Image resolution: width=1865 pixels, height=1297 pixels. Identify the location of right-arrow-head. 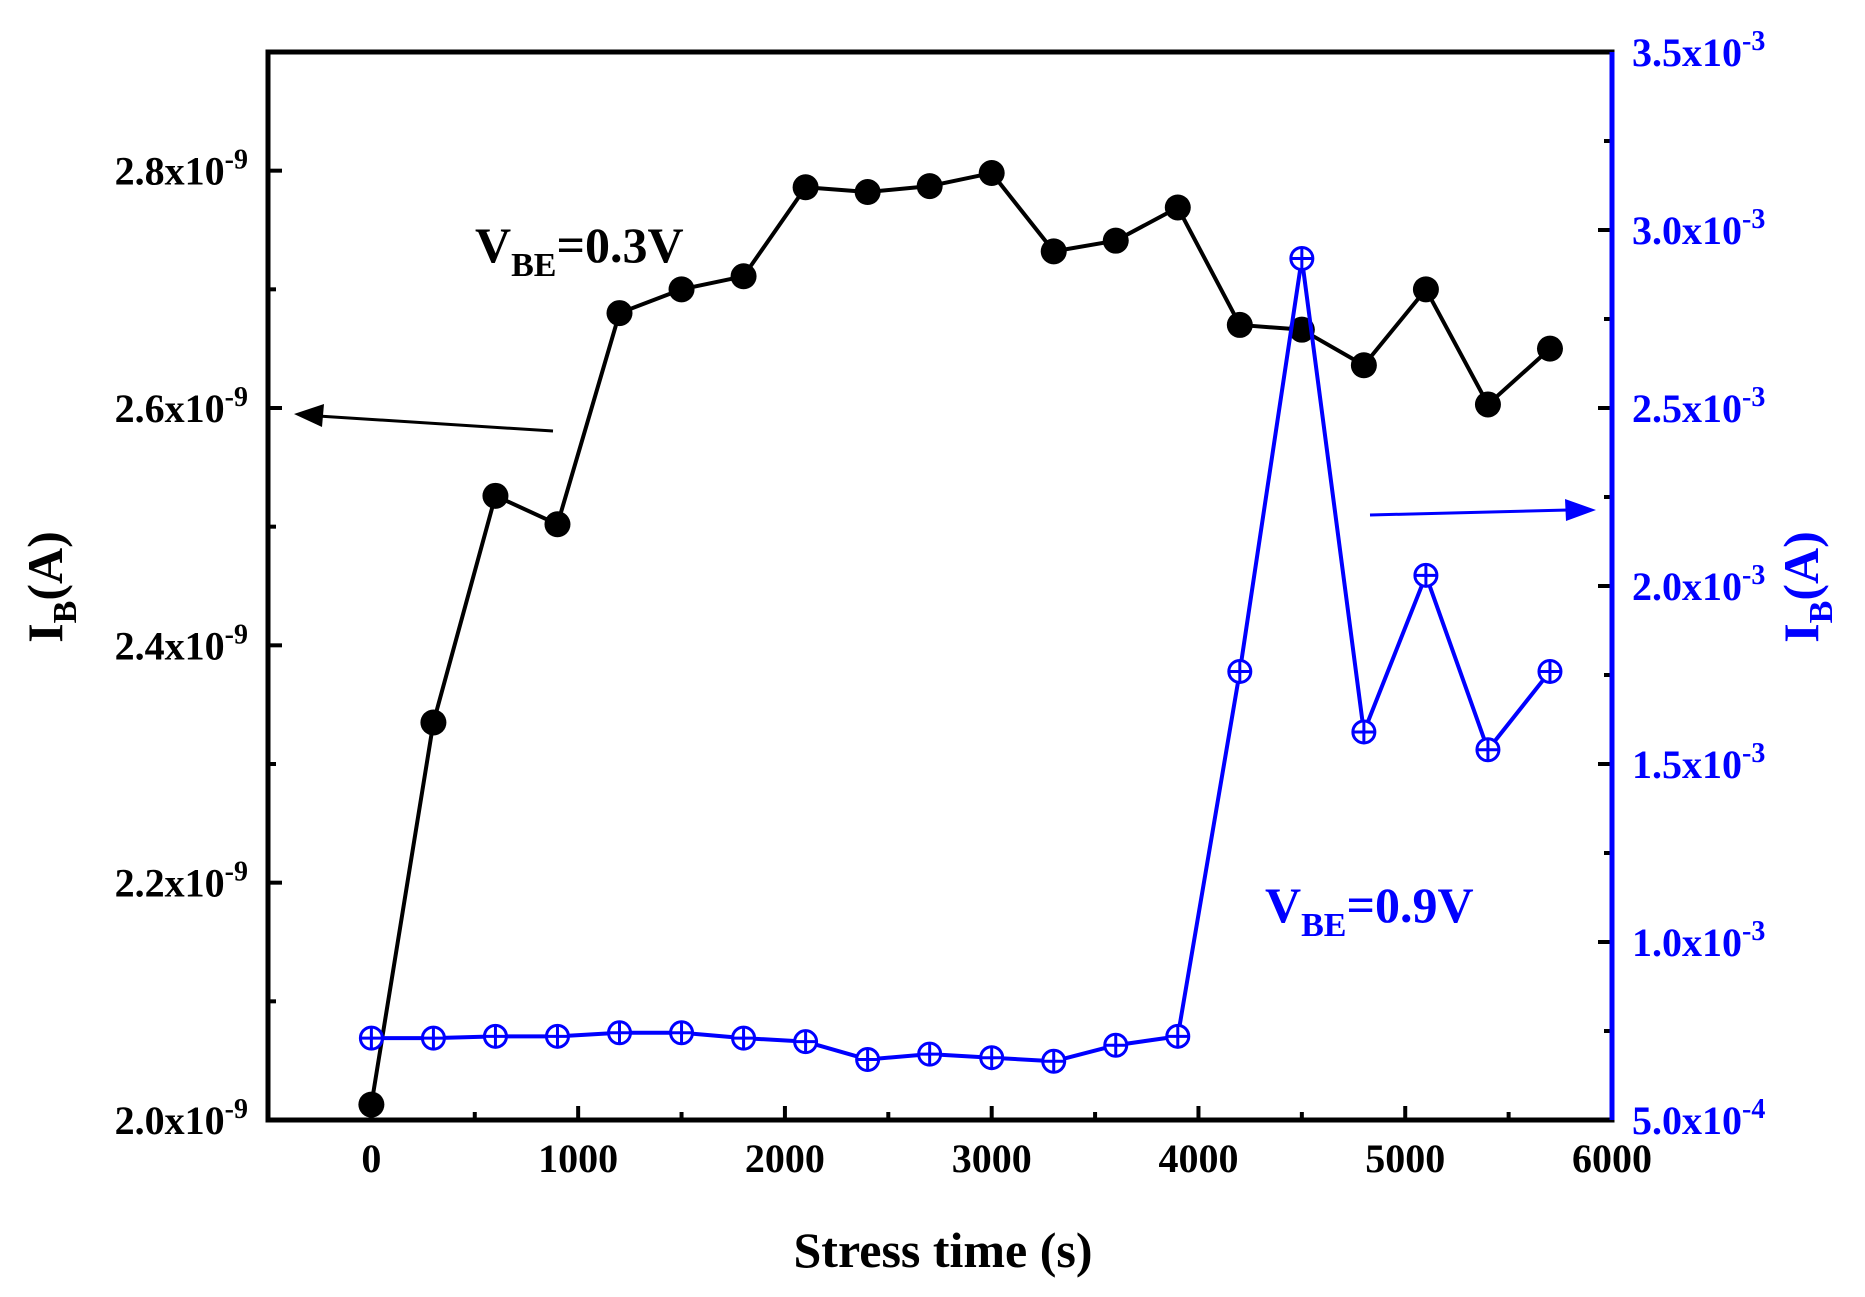
(1580, 510).